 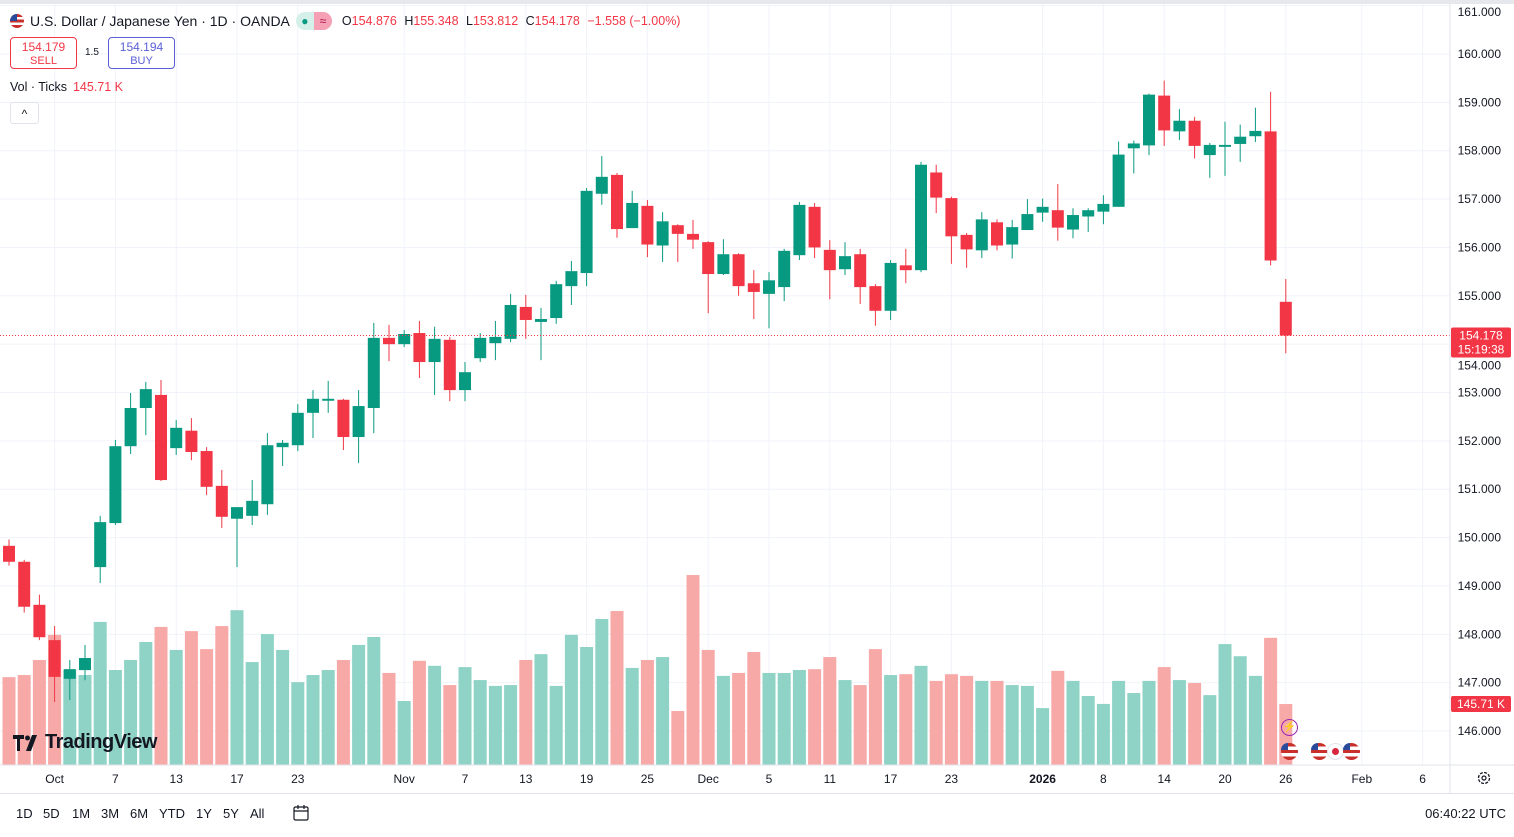 What do you see at coordinates (24, 113) in the screenshot?
I see `collapse-legend-button: ^` at bounding box center [24, 113].